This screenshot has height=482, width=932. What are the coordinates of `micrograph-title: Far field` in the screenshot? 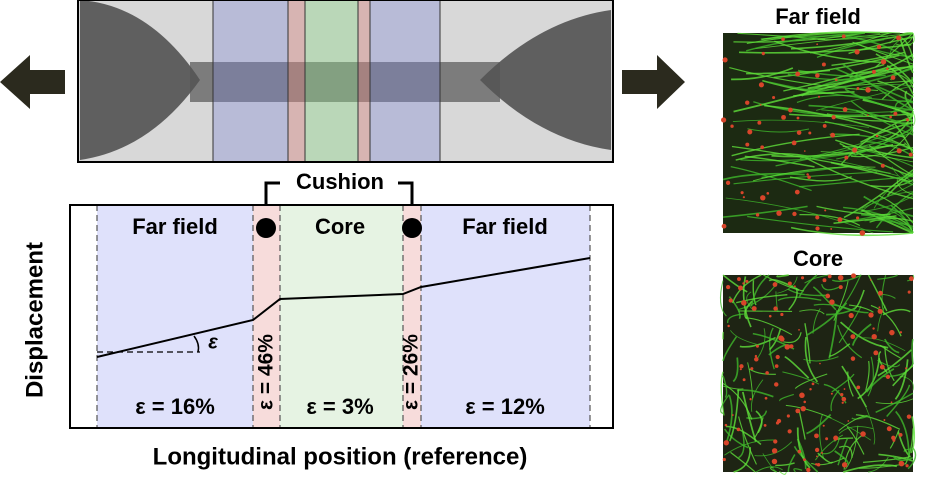 It's located at (818, 16).